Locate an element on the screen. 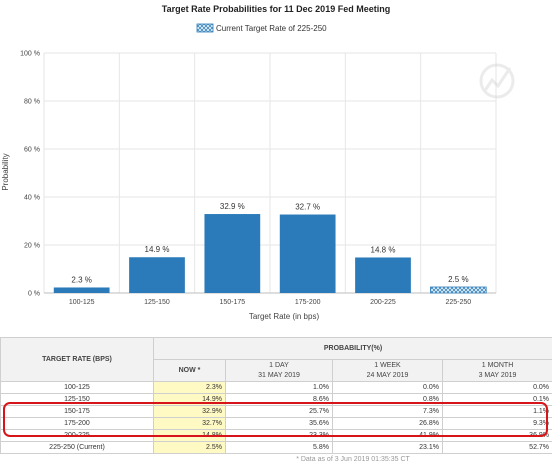 The width and height of the screenshot is (552, 469). x-tick-label: 100-125 is located at coordinates (82, 302).